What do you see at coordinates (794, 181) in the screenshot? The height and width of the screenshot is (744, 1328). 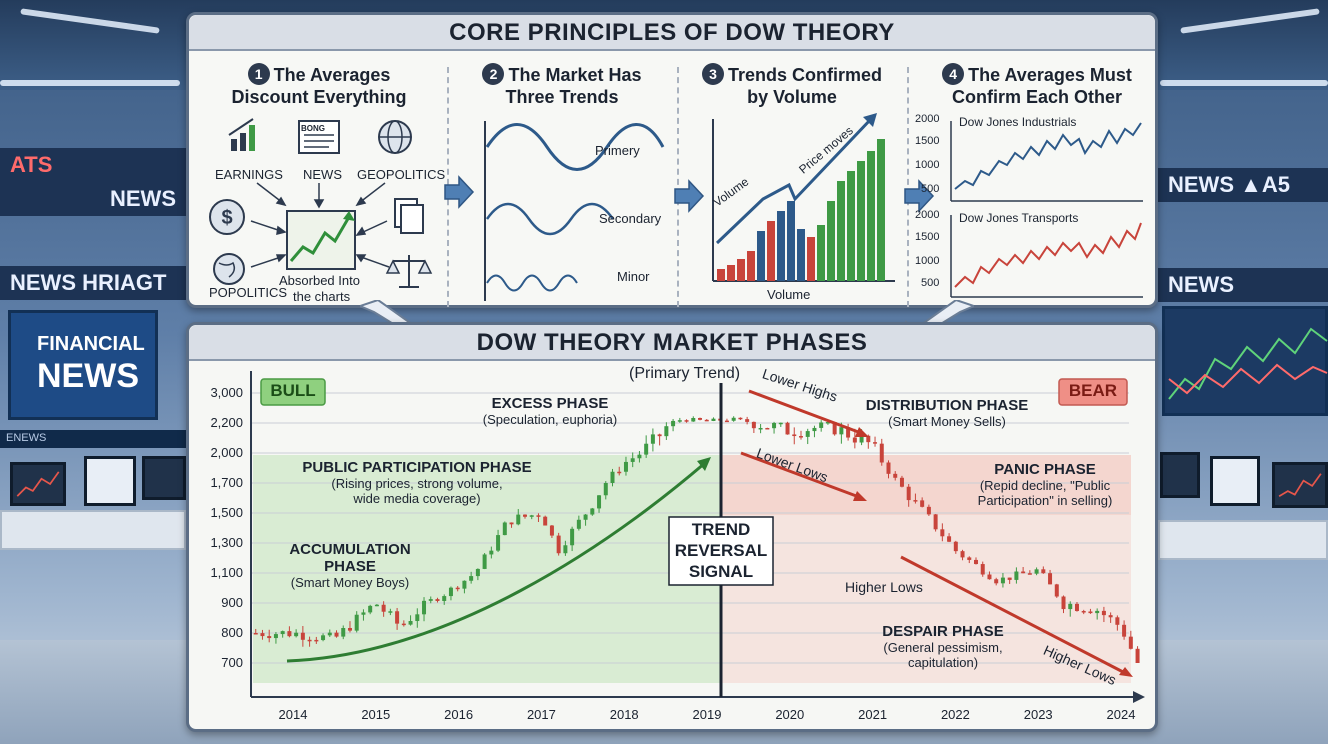 I see `price-trend-line` at bounding box center [794, 181].